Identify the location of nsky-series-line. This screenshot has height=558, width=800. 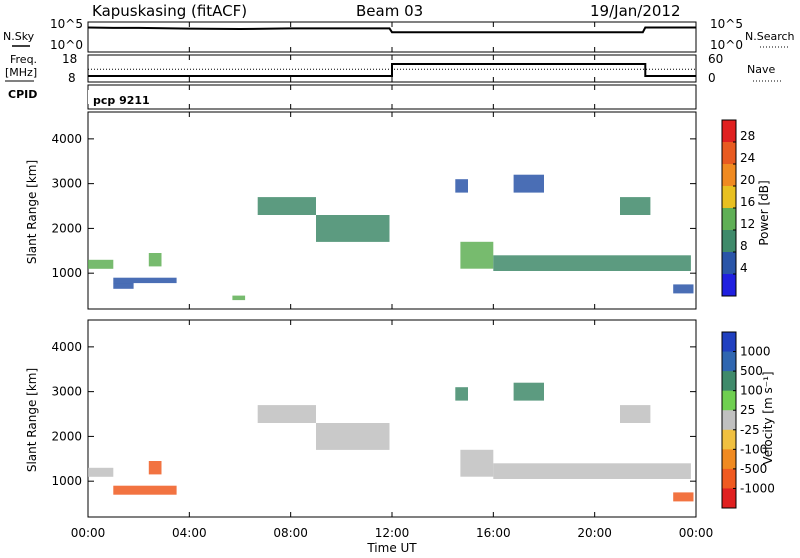
(391, 30).